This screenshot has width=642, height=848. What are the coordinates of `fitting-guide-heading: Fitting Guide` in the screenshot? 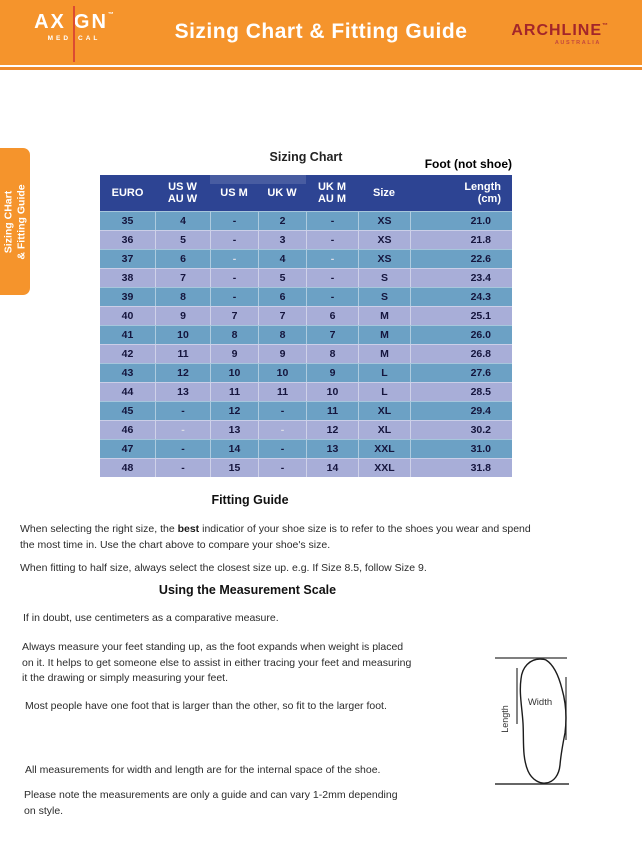 It's located at (250, 500).